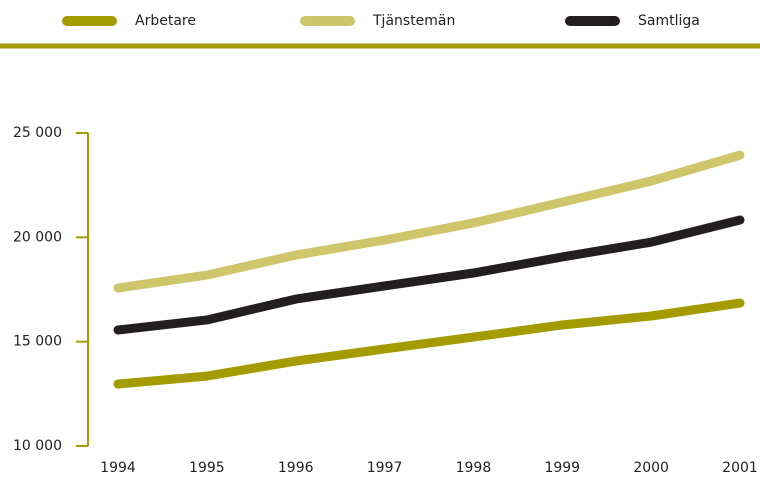  I want to click on x-tick-label: 1999, so click(562, 468).